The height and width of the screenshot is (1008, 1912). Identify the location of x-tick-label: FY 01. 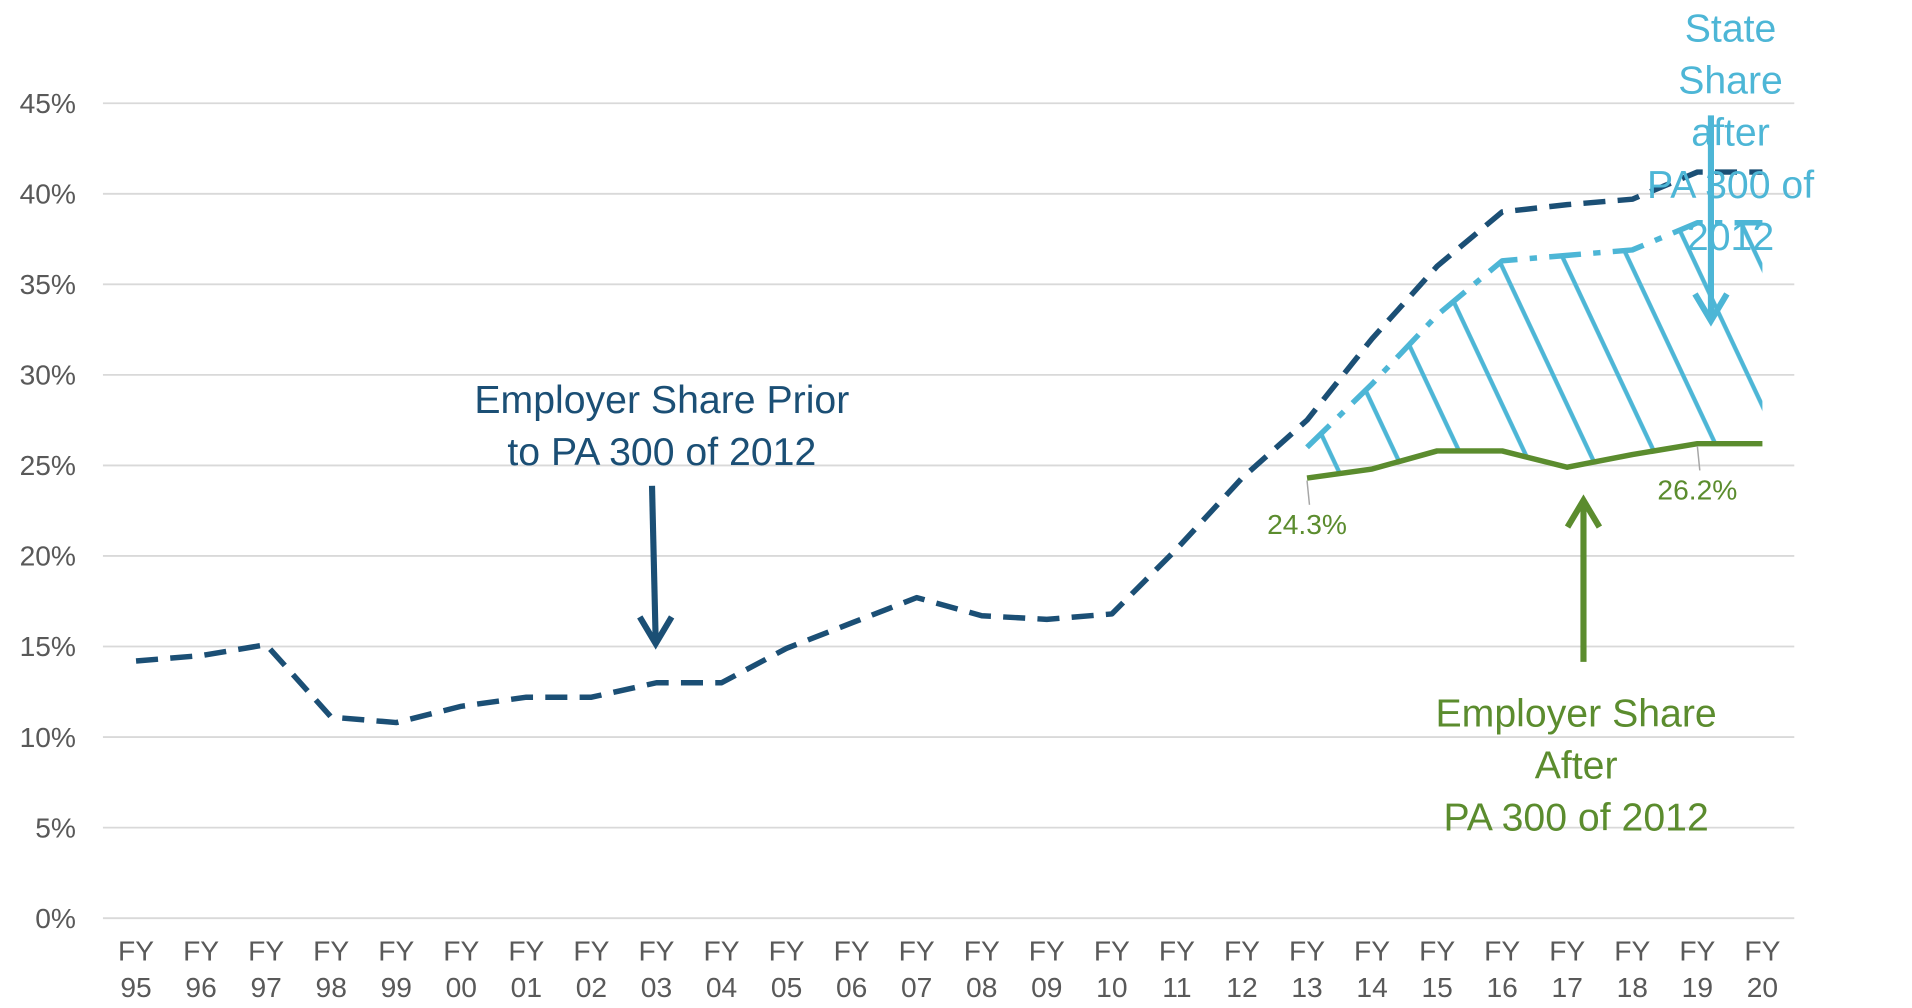
(526, 969).